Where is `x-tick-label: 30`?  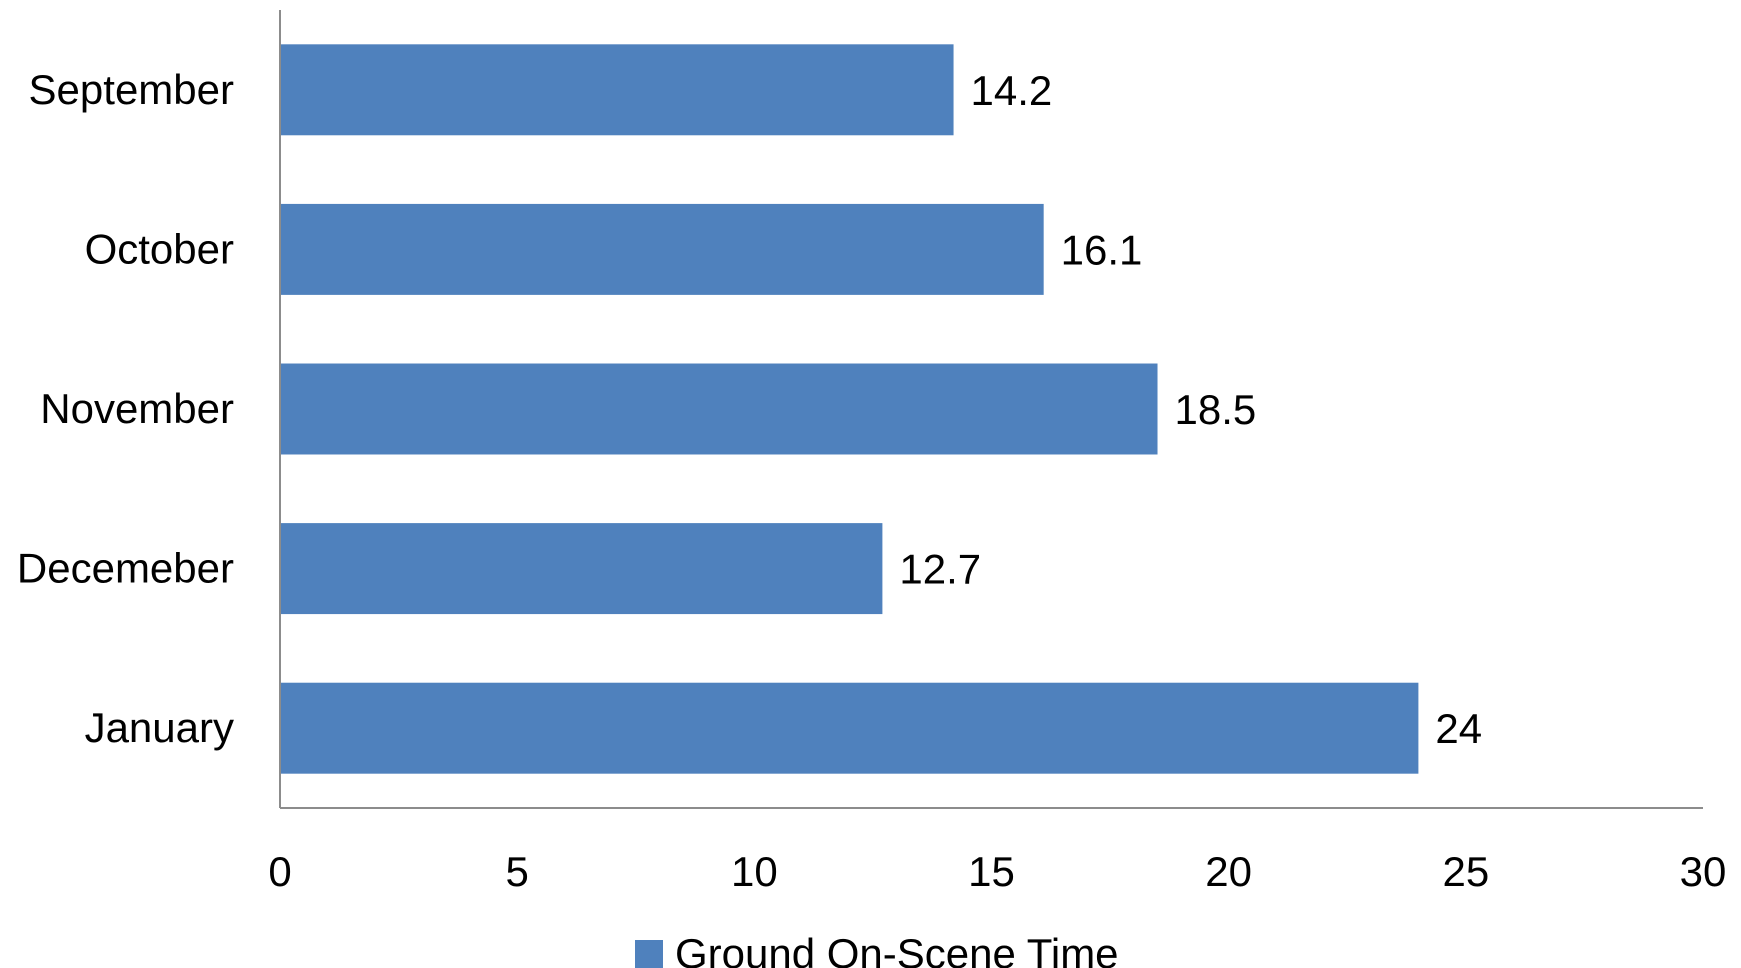 x-tick-label: 30 is located at coordinates (1703, 871).